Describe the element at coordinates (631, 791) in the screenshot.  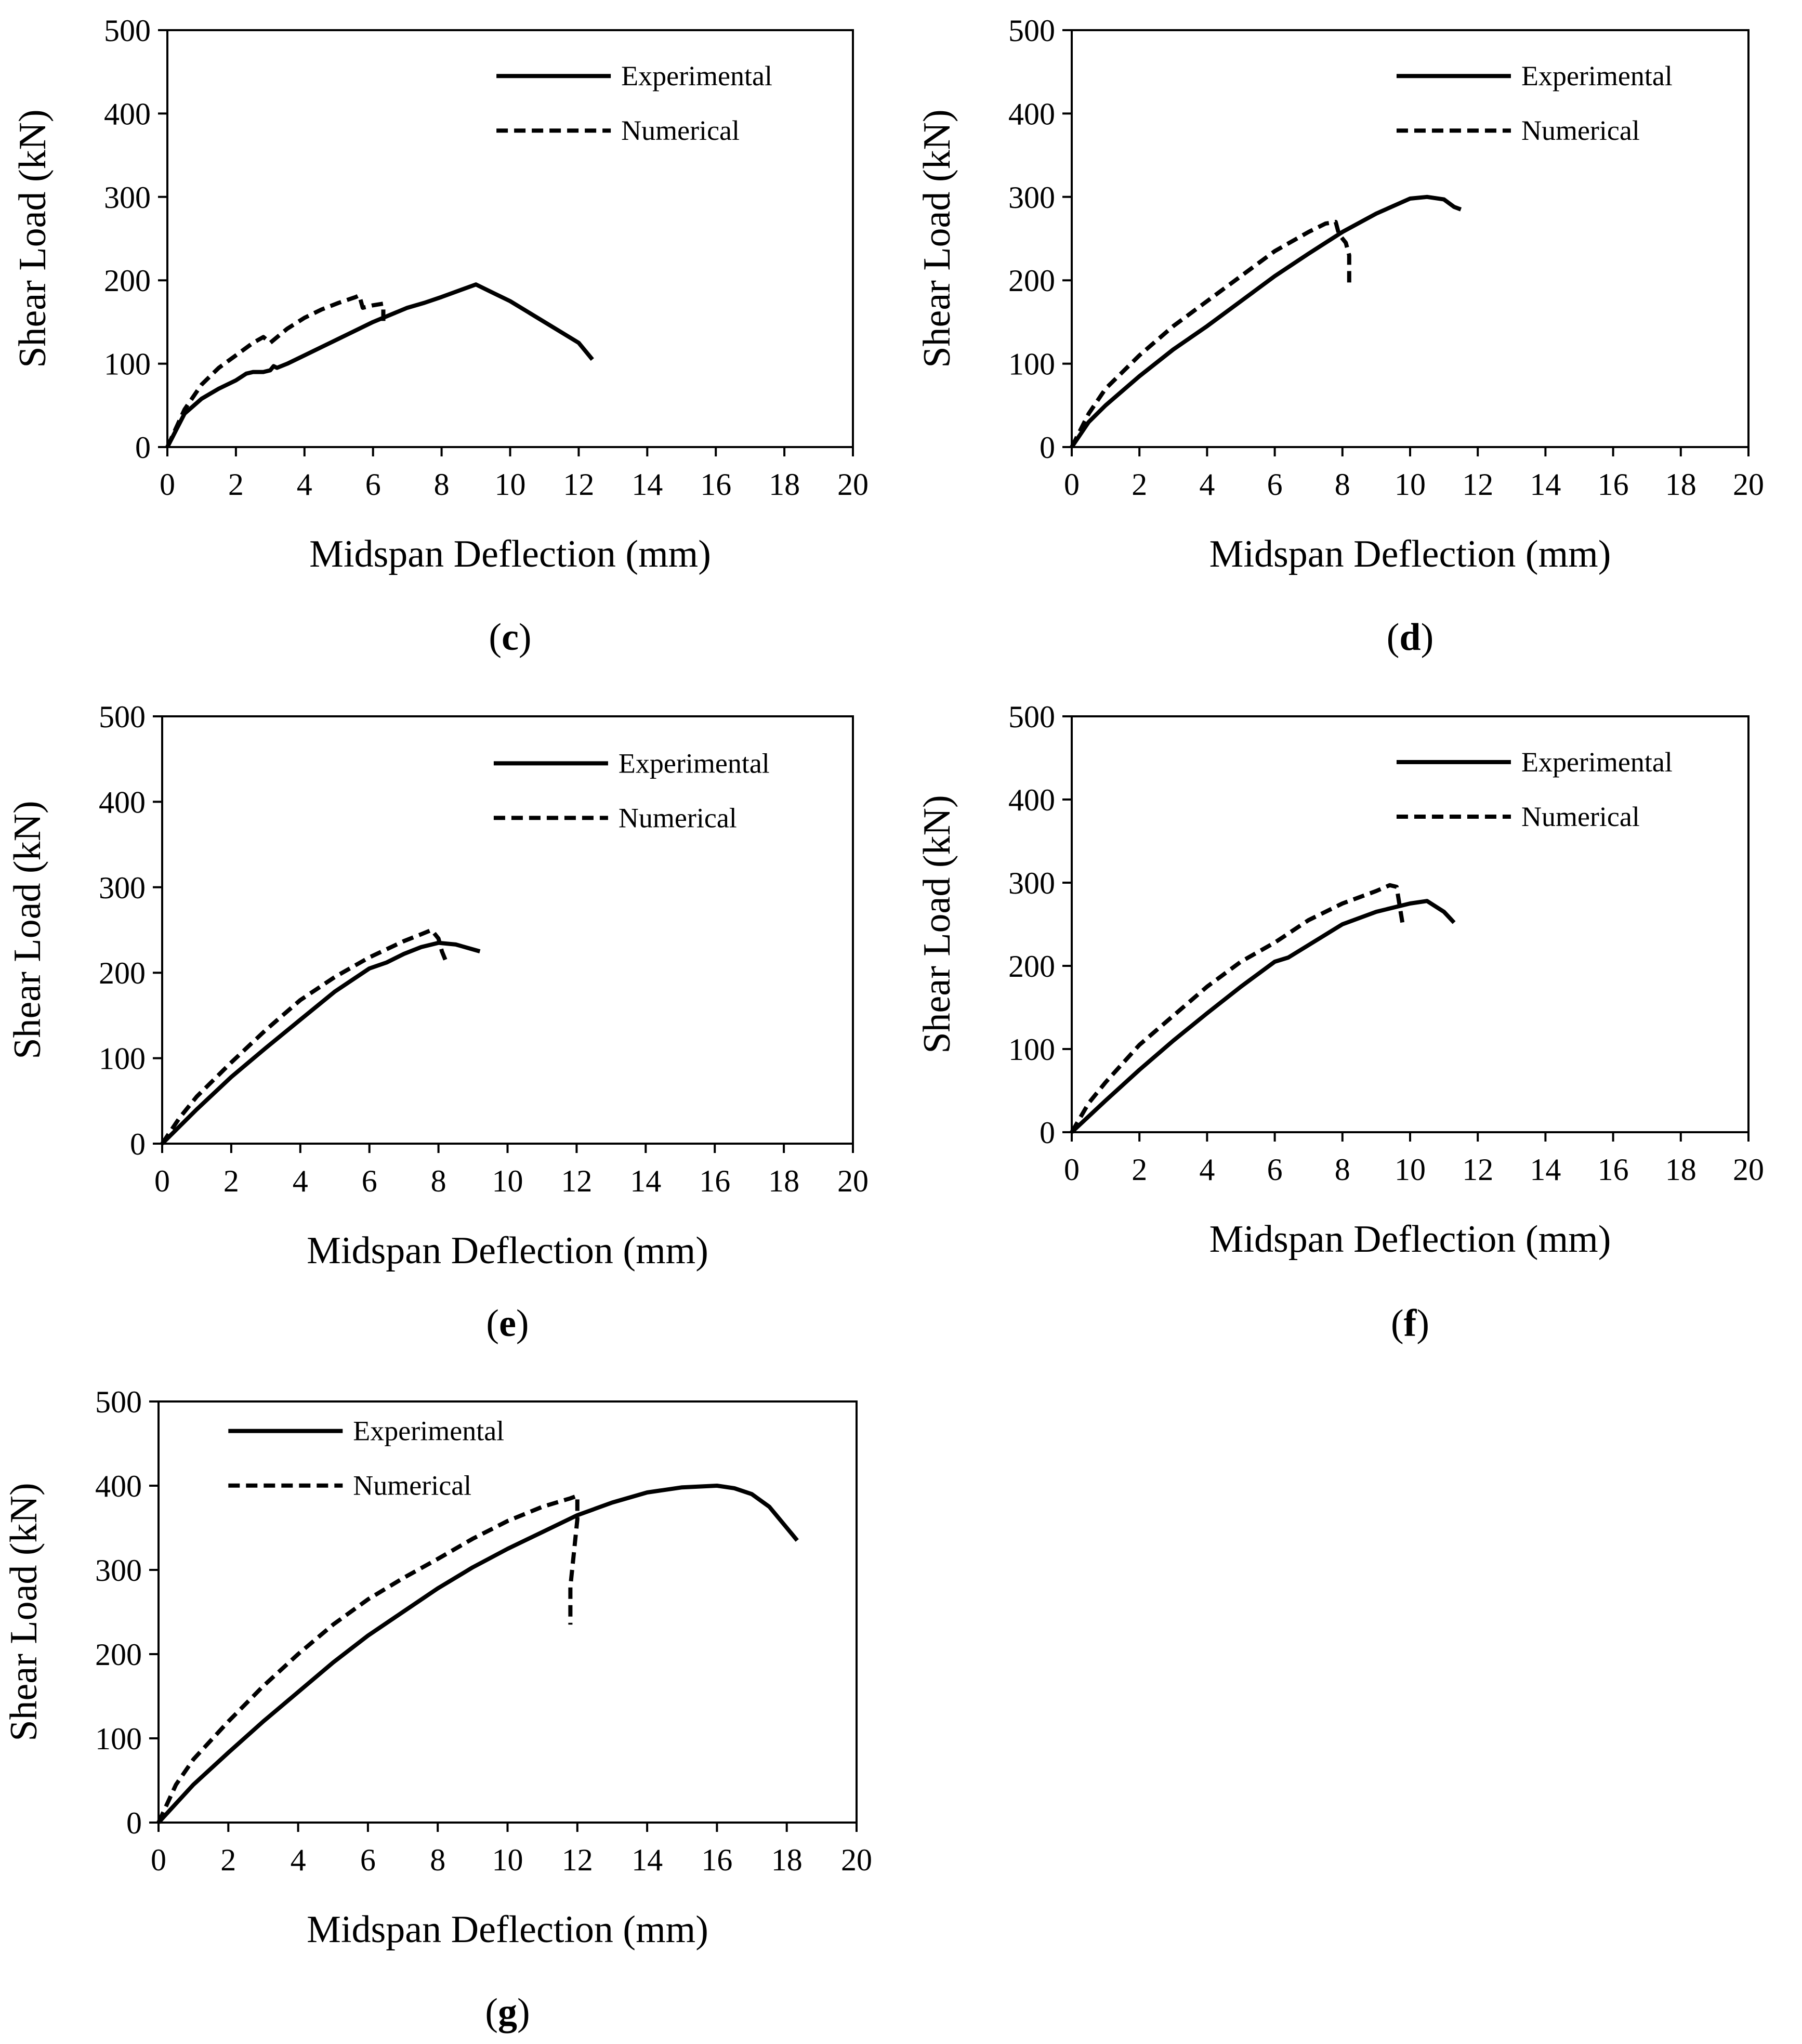
I see `legend: Experimental Numerical` at that location.